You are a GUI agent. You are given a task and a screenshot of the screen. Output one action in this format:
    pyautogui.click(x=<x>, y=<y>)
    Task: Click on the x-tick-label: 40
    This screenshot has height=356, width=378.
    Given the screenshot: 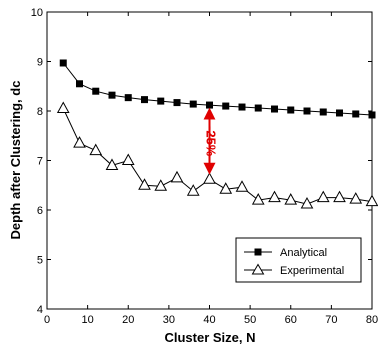 What is the action you would take?
    pyautogui.click(x=209, y=320)
    